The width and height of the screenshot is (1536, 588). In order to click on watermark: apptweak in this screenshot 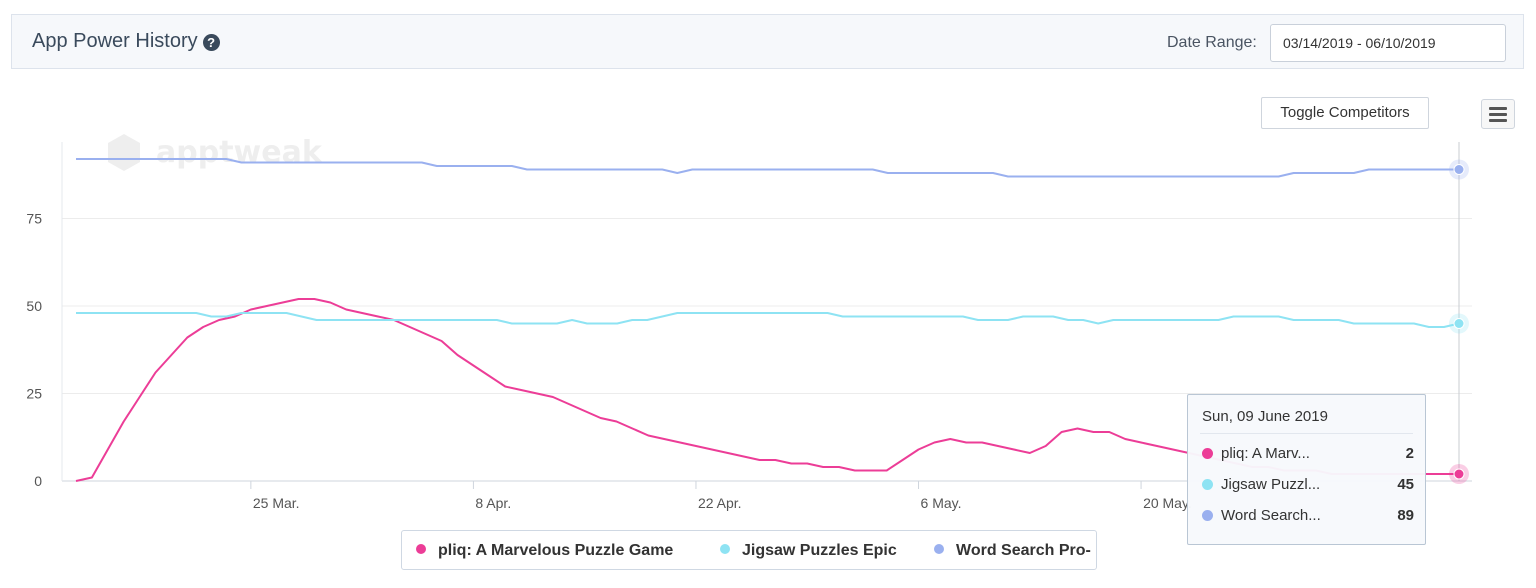, I will do `click(215, 152)`.